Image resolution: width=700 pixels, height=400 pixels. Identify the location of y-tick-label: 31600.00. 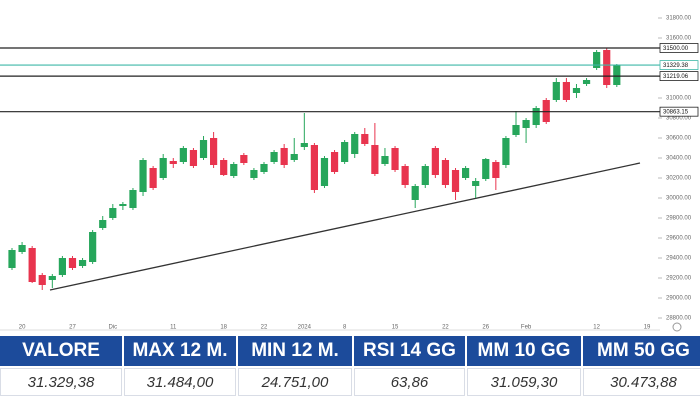
(679, 39).